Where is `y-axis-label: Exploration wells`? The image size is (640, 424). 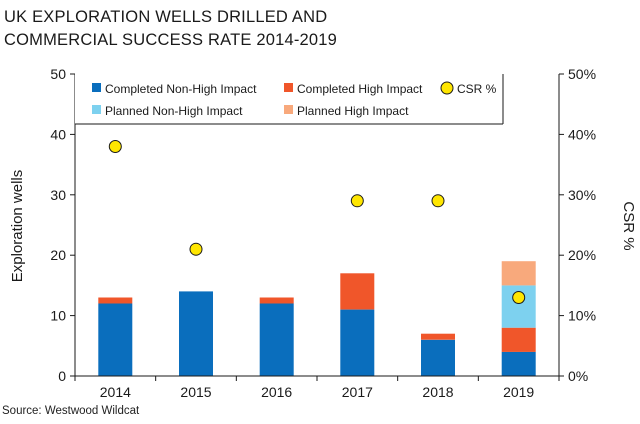 y-axis-label: Exploration wells is located at coordinates (17, 226).